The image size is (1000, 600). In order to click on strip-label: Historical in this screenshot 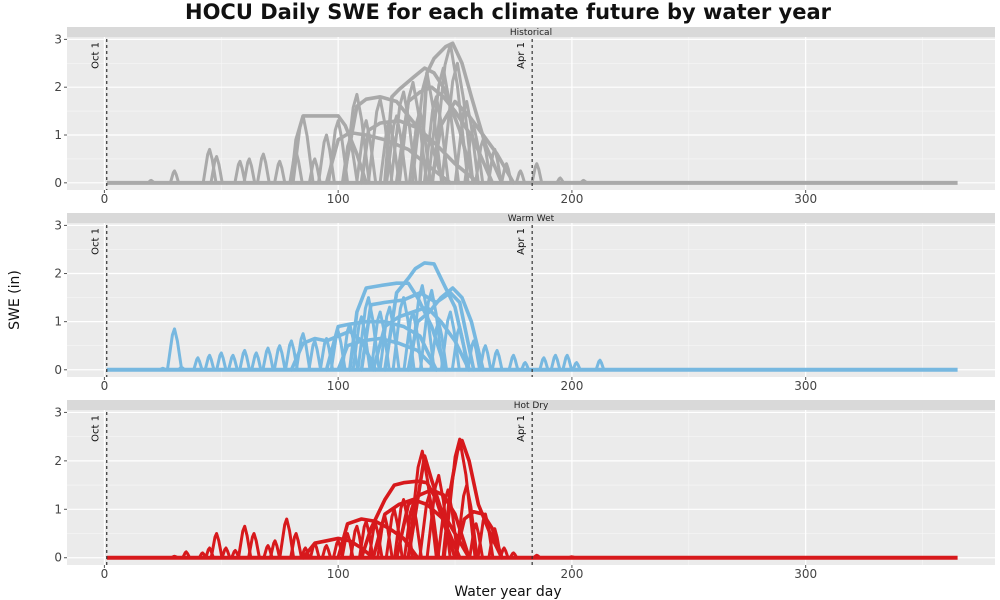, I will do `click(531, 33)`.